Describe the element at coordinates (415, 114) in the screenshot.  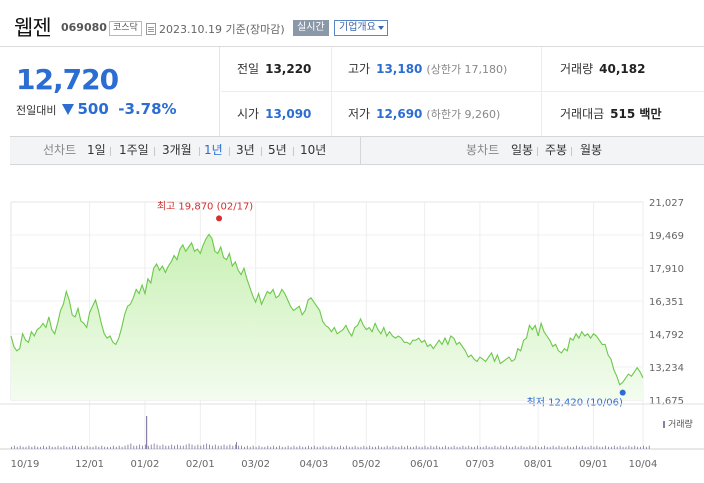
I see `quote-low: 저가 12,690 (하한가 9,260)` at that location.